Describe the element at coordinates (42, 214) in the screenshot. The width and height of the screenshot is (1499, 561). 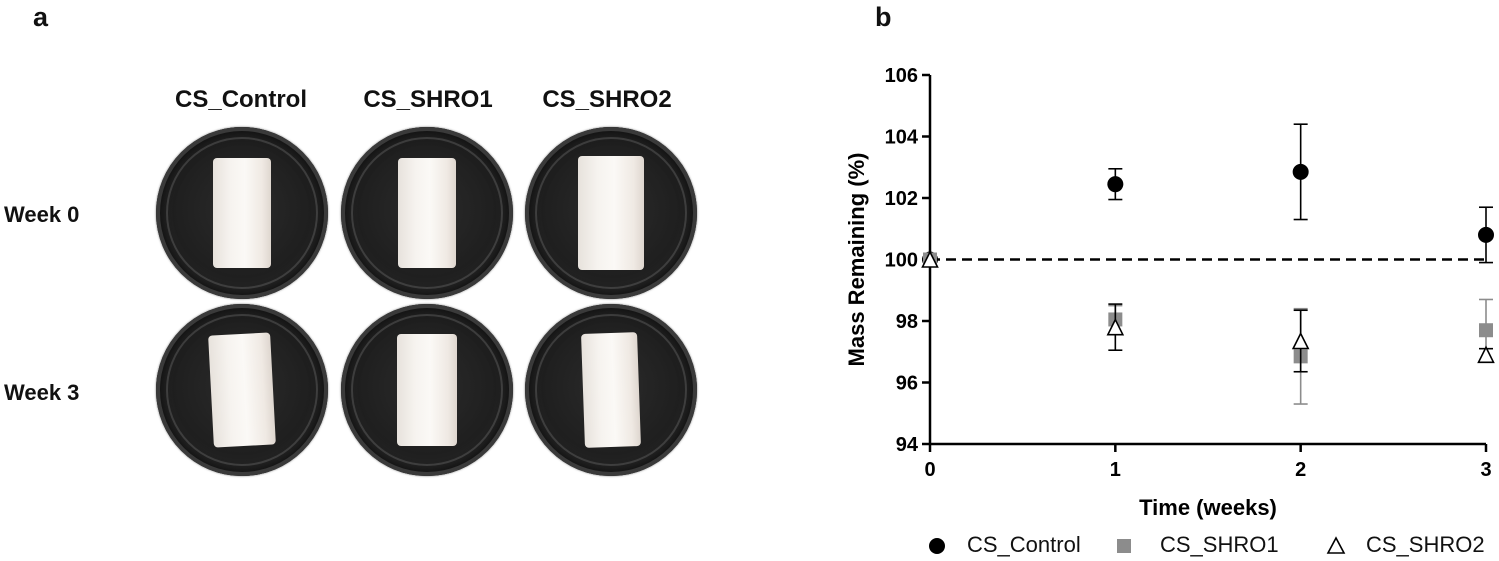
I see `row-label-week-0: Week 0` at that location.